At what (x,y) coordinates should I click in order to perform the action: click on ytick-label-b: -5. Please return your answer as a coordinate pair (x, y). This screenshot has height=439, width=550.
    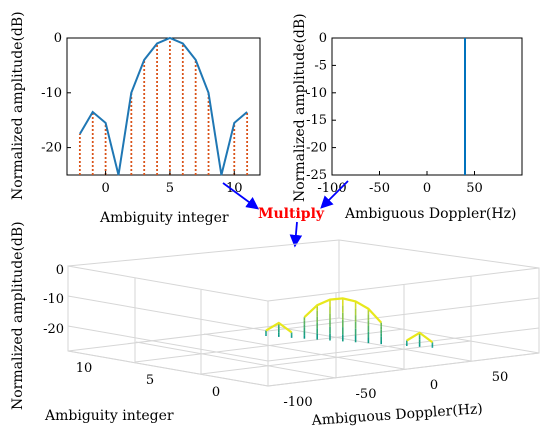
    Looking at the image, I should click on (320, 65).